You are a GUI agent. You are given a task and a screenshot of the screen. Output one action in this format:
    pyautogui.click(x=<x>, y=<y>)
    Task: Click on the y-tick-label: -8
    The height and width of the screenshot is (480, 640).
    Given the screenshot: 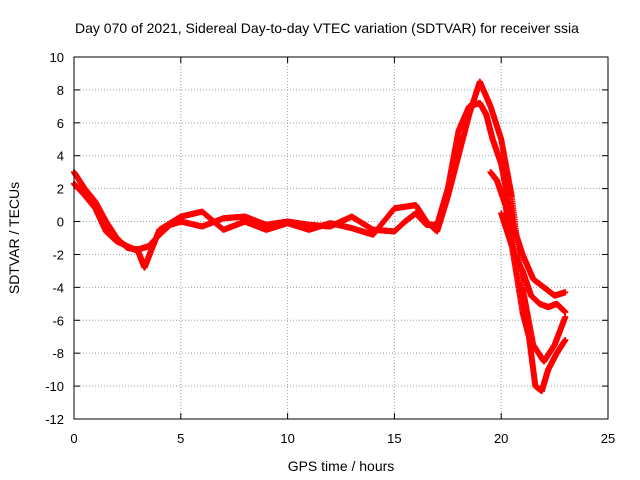 What is the action you would take?
    pyautogui.click(x=58, y=353)
    